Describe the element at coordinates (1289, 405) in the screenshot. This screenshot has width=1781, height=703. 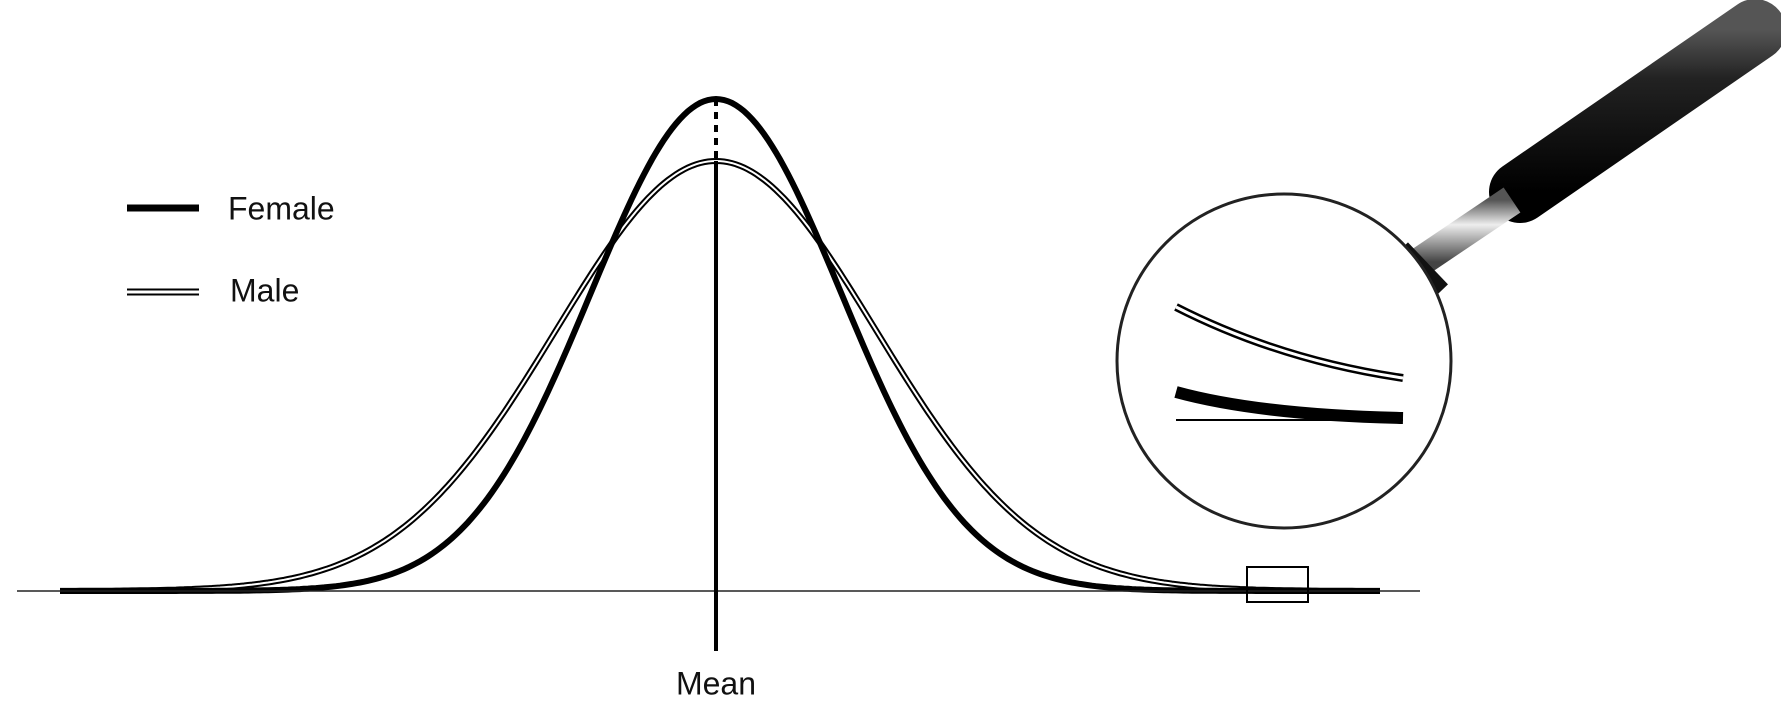
I see `zoom-female` at that location.